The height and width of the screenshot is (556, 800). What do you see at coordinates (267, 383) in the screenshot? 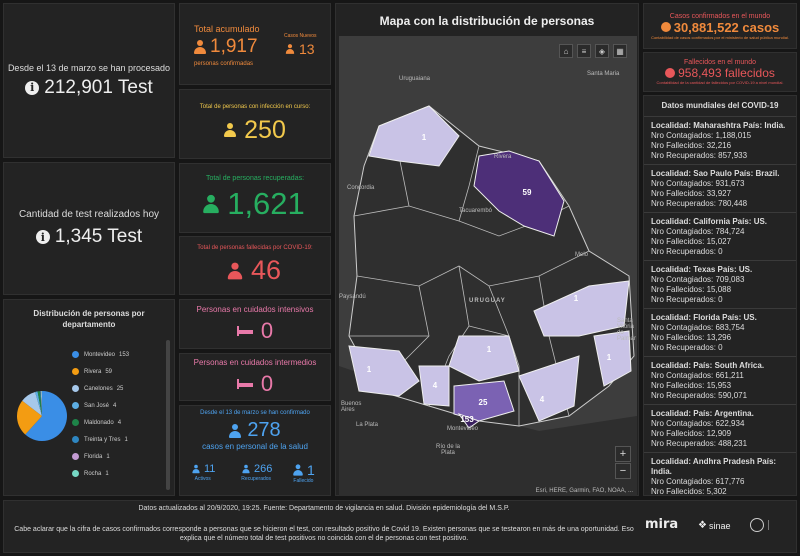
I see `intermedios-value: 0` at bounding box center [267, 383].